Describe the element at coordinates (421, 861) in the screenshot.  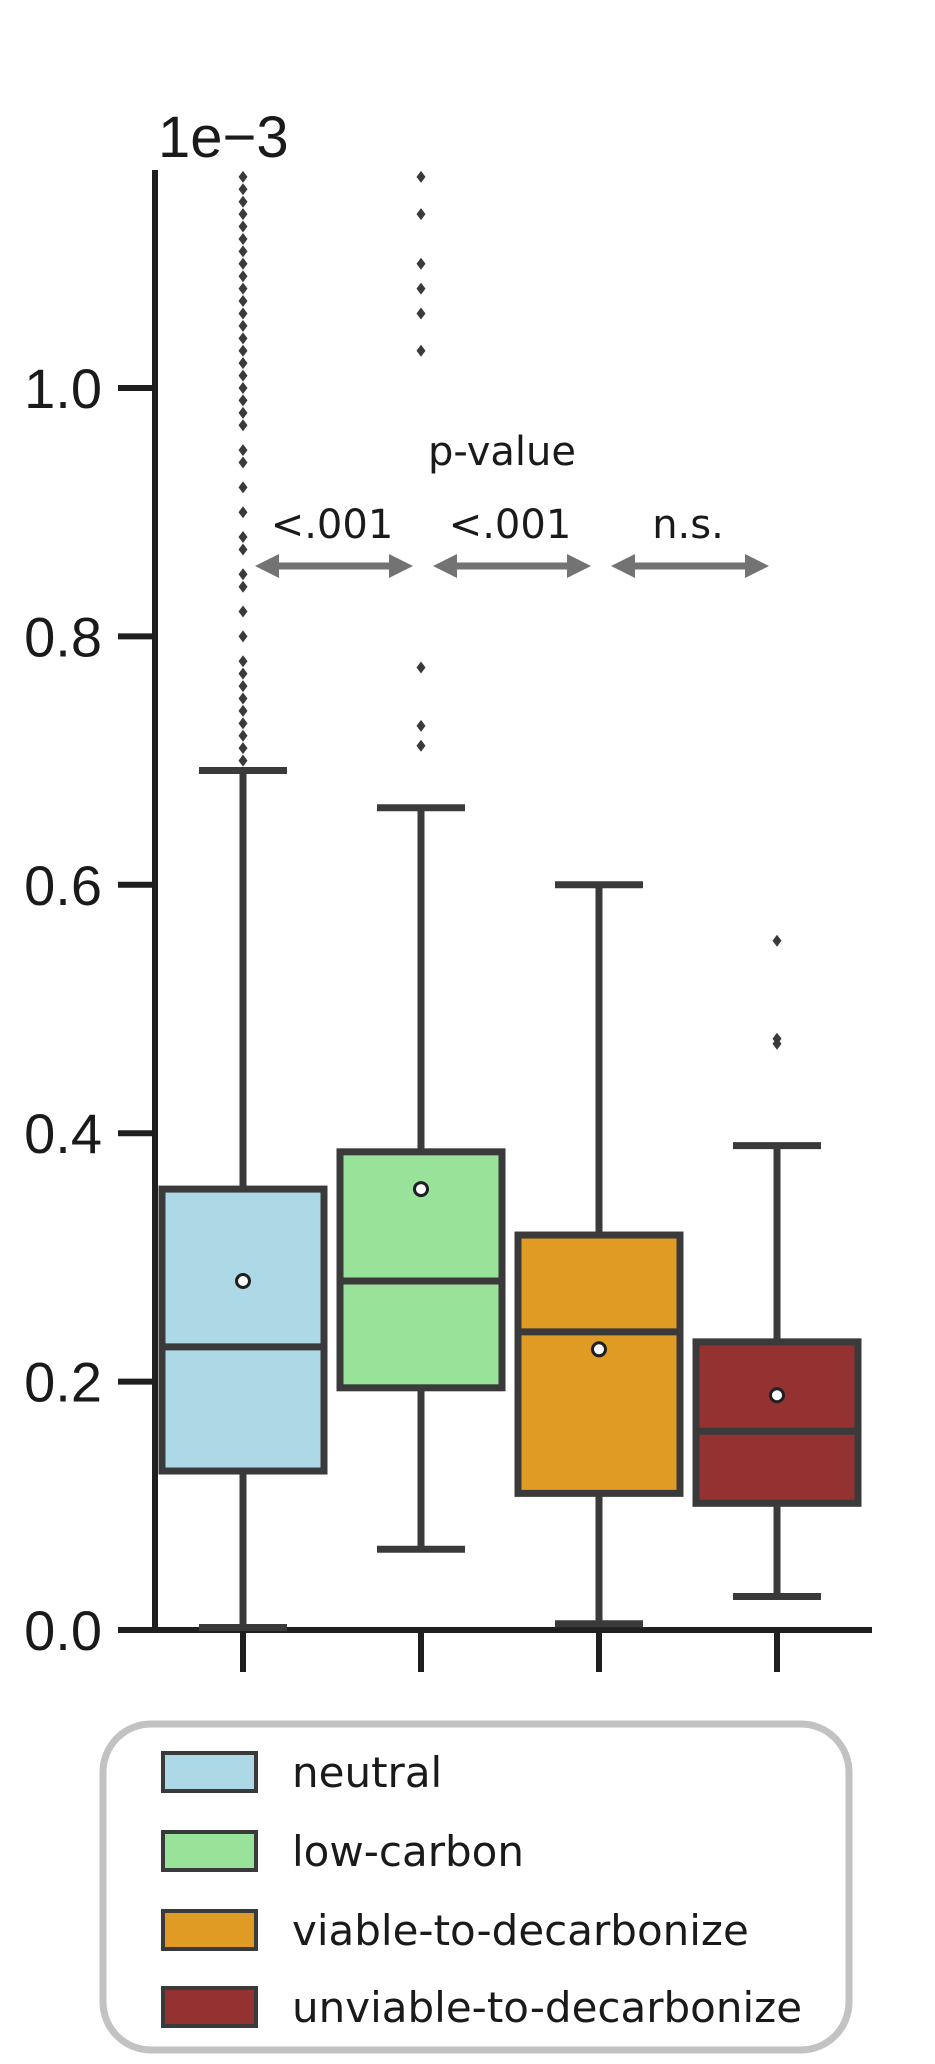
I see `box-low-carbon` at that location.